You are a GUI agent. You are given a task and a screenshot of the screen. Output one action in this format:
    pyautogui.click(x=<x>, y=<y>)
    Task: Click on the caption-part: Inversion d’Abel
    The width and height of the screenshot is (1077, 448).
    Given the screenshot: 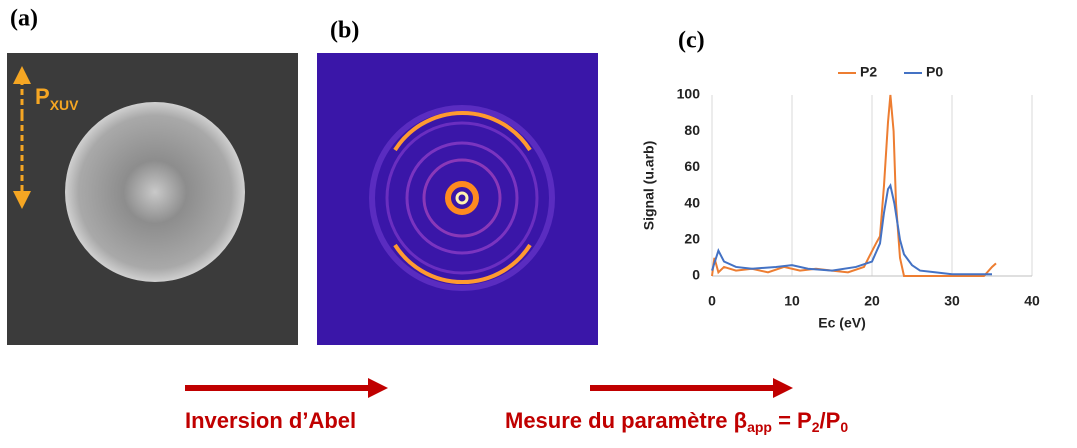 What is the action you would take?
    pyautogui.click(x=270, y=420)
    